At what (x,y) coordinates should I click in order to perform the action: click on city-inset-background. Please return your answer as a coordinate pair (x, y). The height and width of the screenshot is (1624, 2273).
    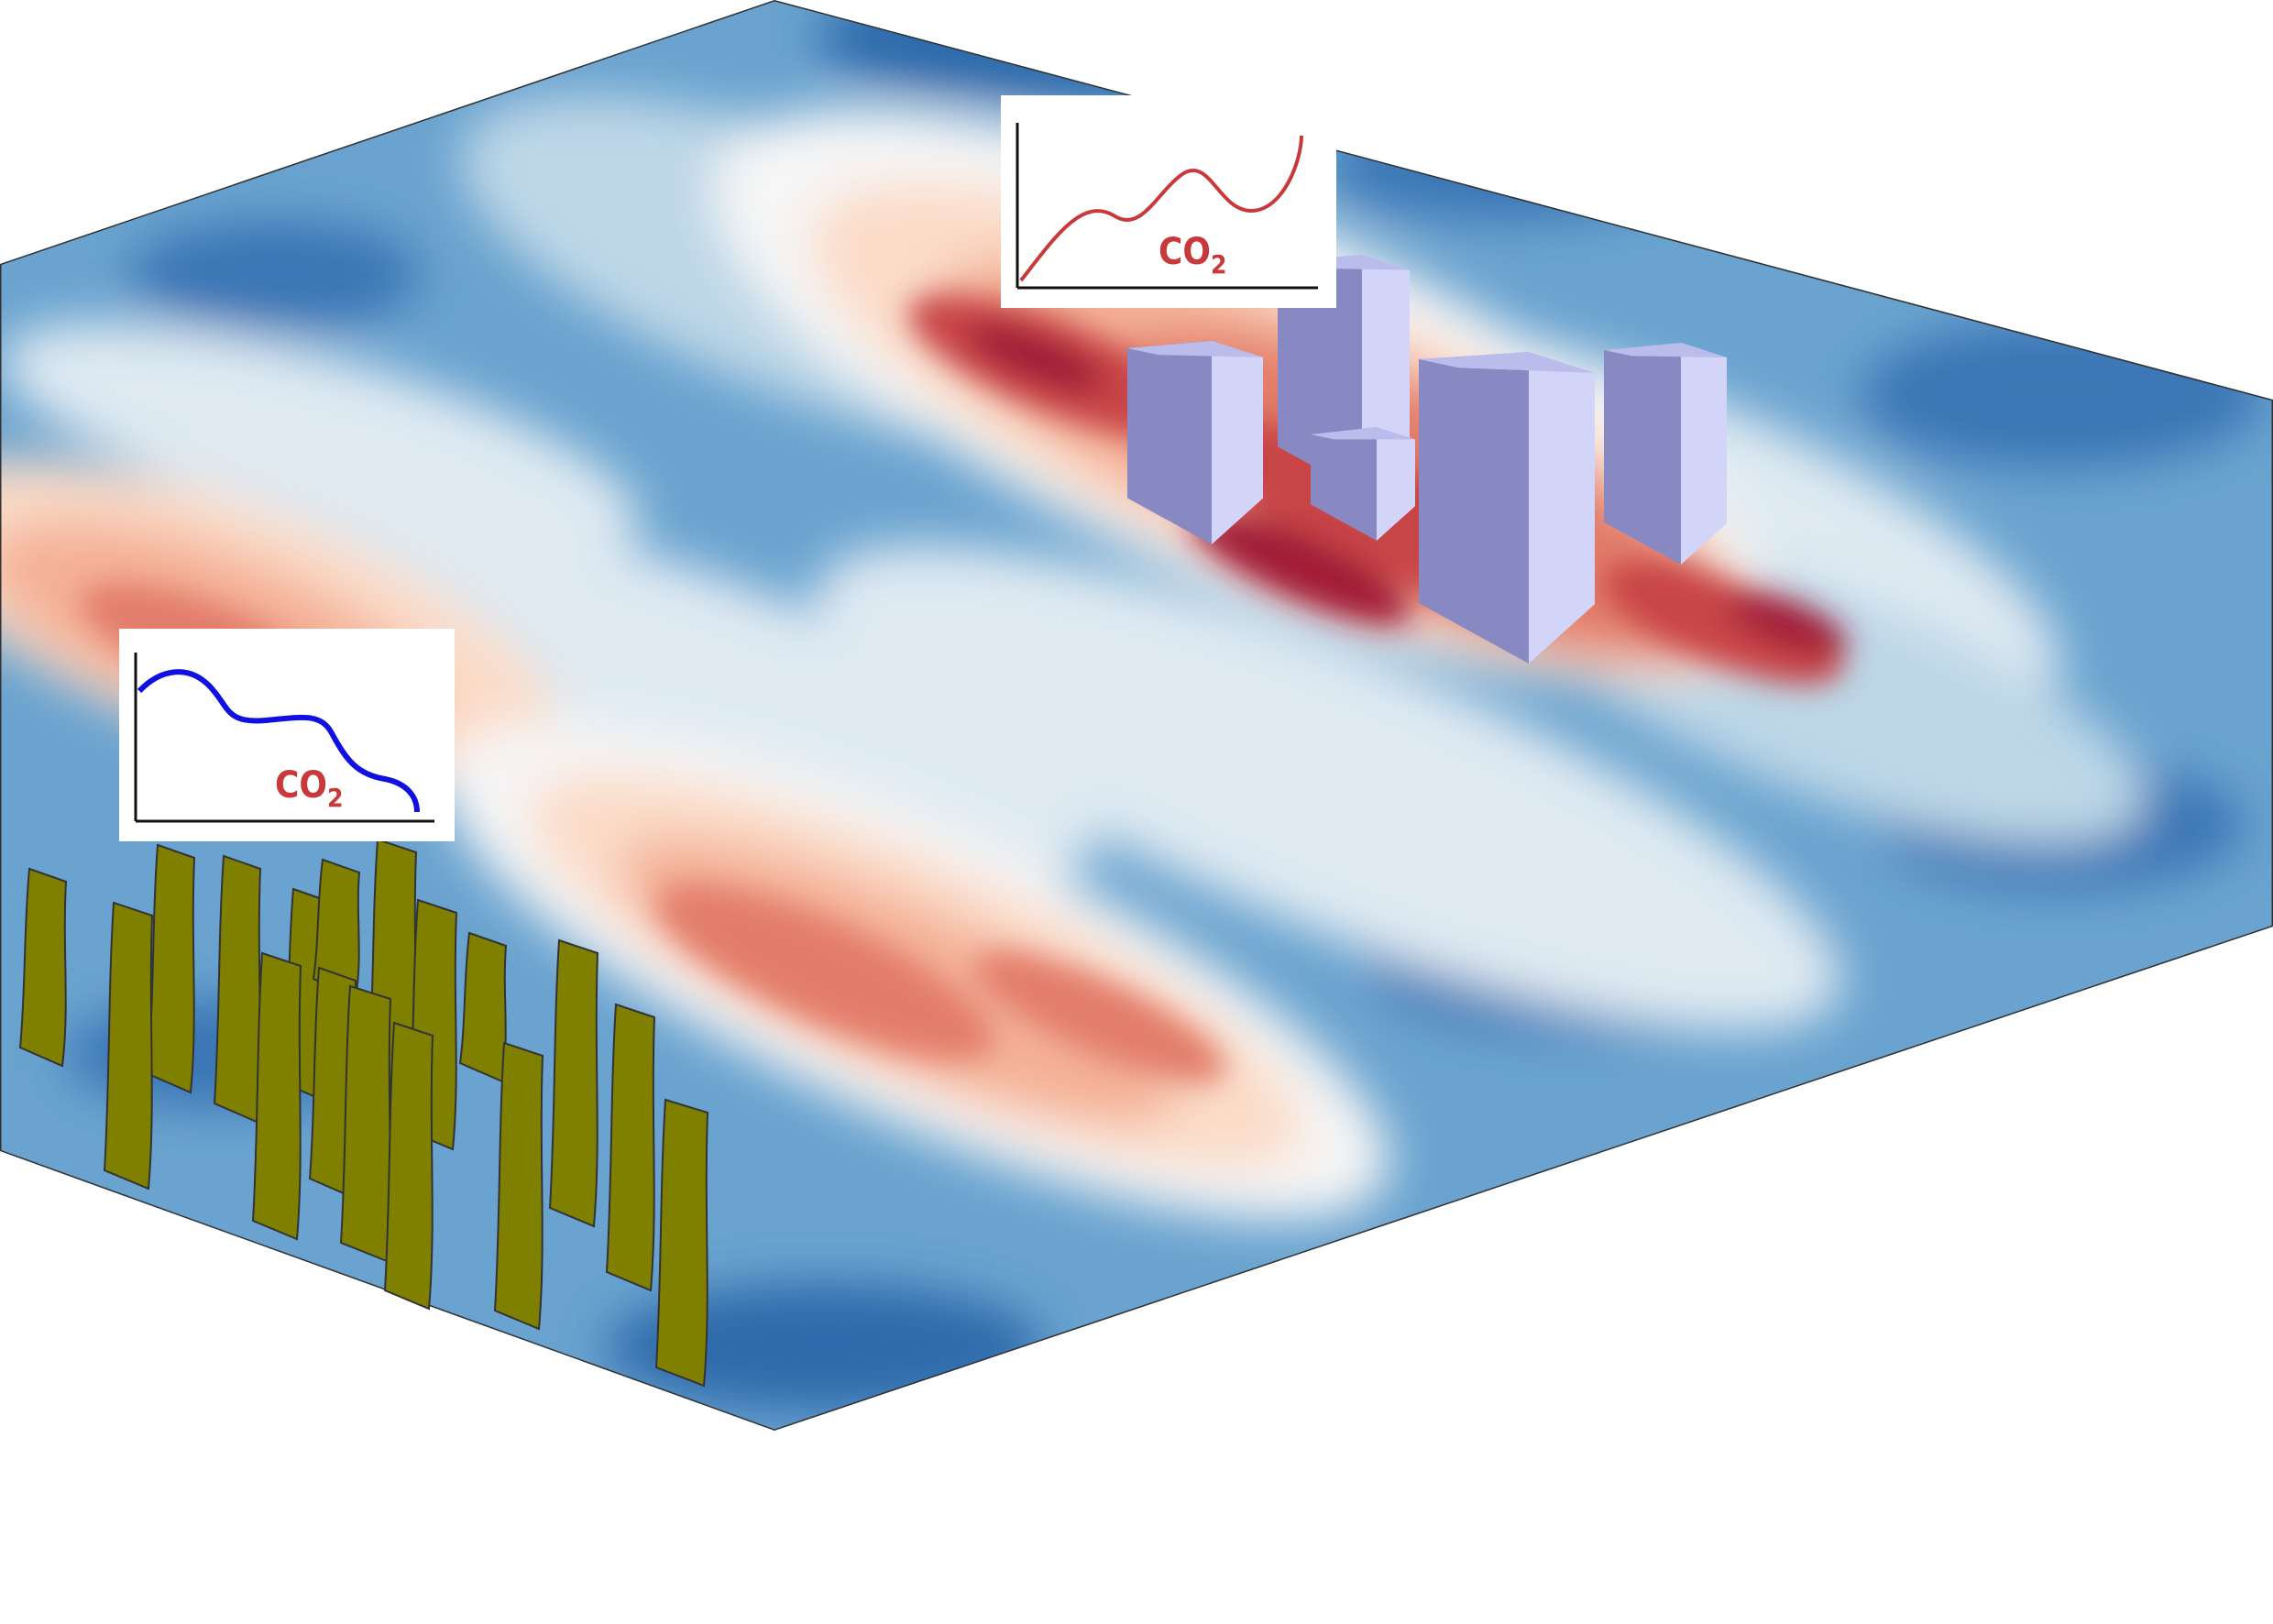
    Looking at the image, I should click on (1168, 201).